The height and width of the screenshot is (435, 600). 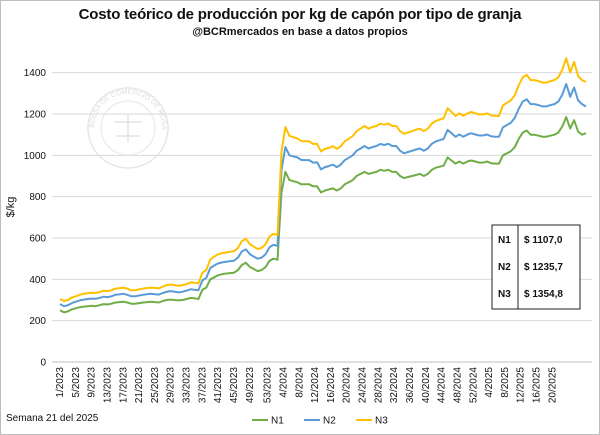 What do you see at coordinates (504, 294) in the screenshot?
I see `table-row-label: N3` at bounding box center [504, 294].